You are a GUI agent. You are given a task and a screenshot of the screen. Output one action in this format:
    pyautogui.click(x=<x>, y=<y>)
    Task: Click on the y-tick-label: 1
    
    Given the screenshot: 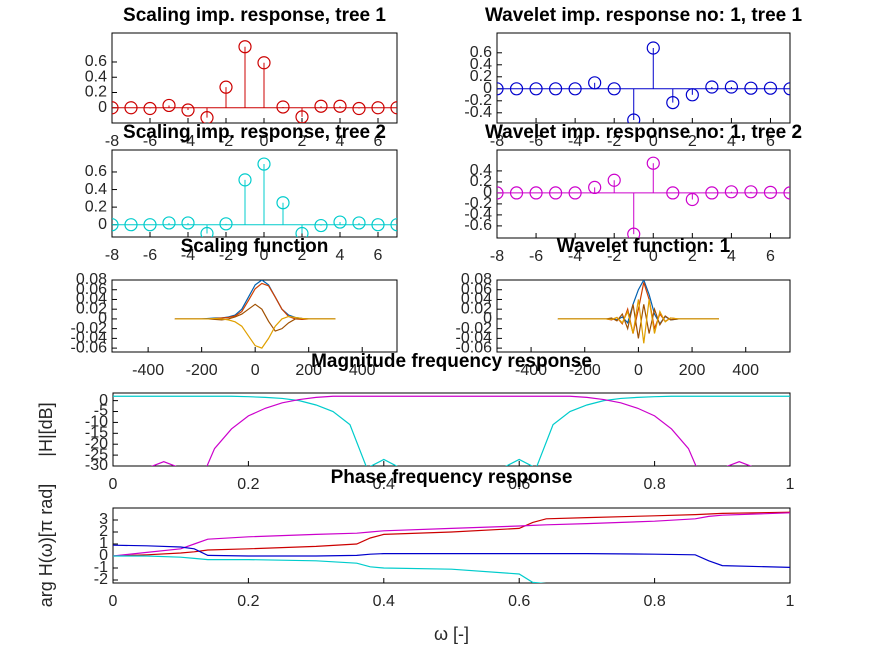 What is the action you would take?
    pyautogui.click(x=103, y=543)
    